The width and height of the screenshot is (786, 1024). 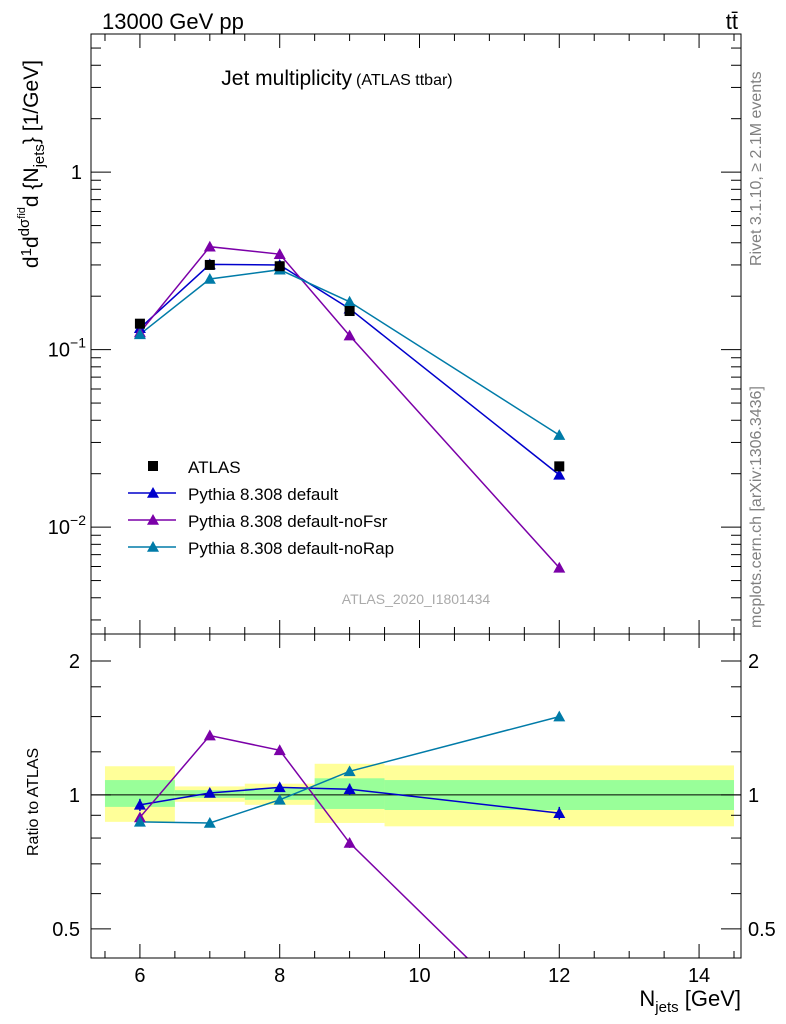 What do you see at coordinates (74, 662) in the screenshot?
I see `y-tick-label: 2` at bounding box center [74, 662].